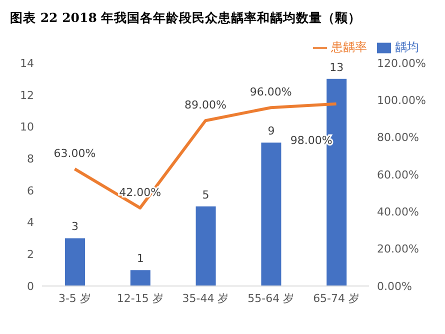 Image resolution: width=445 pixels, height=334 pixels. I want to click on x-tick-label: 3-5 岁, so click(74, 298).